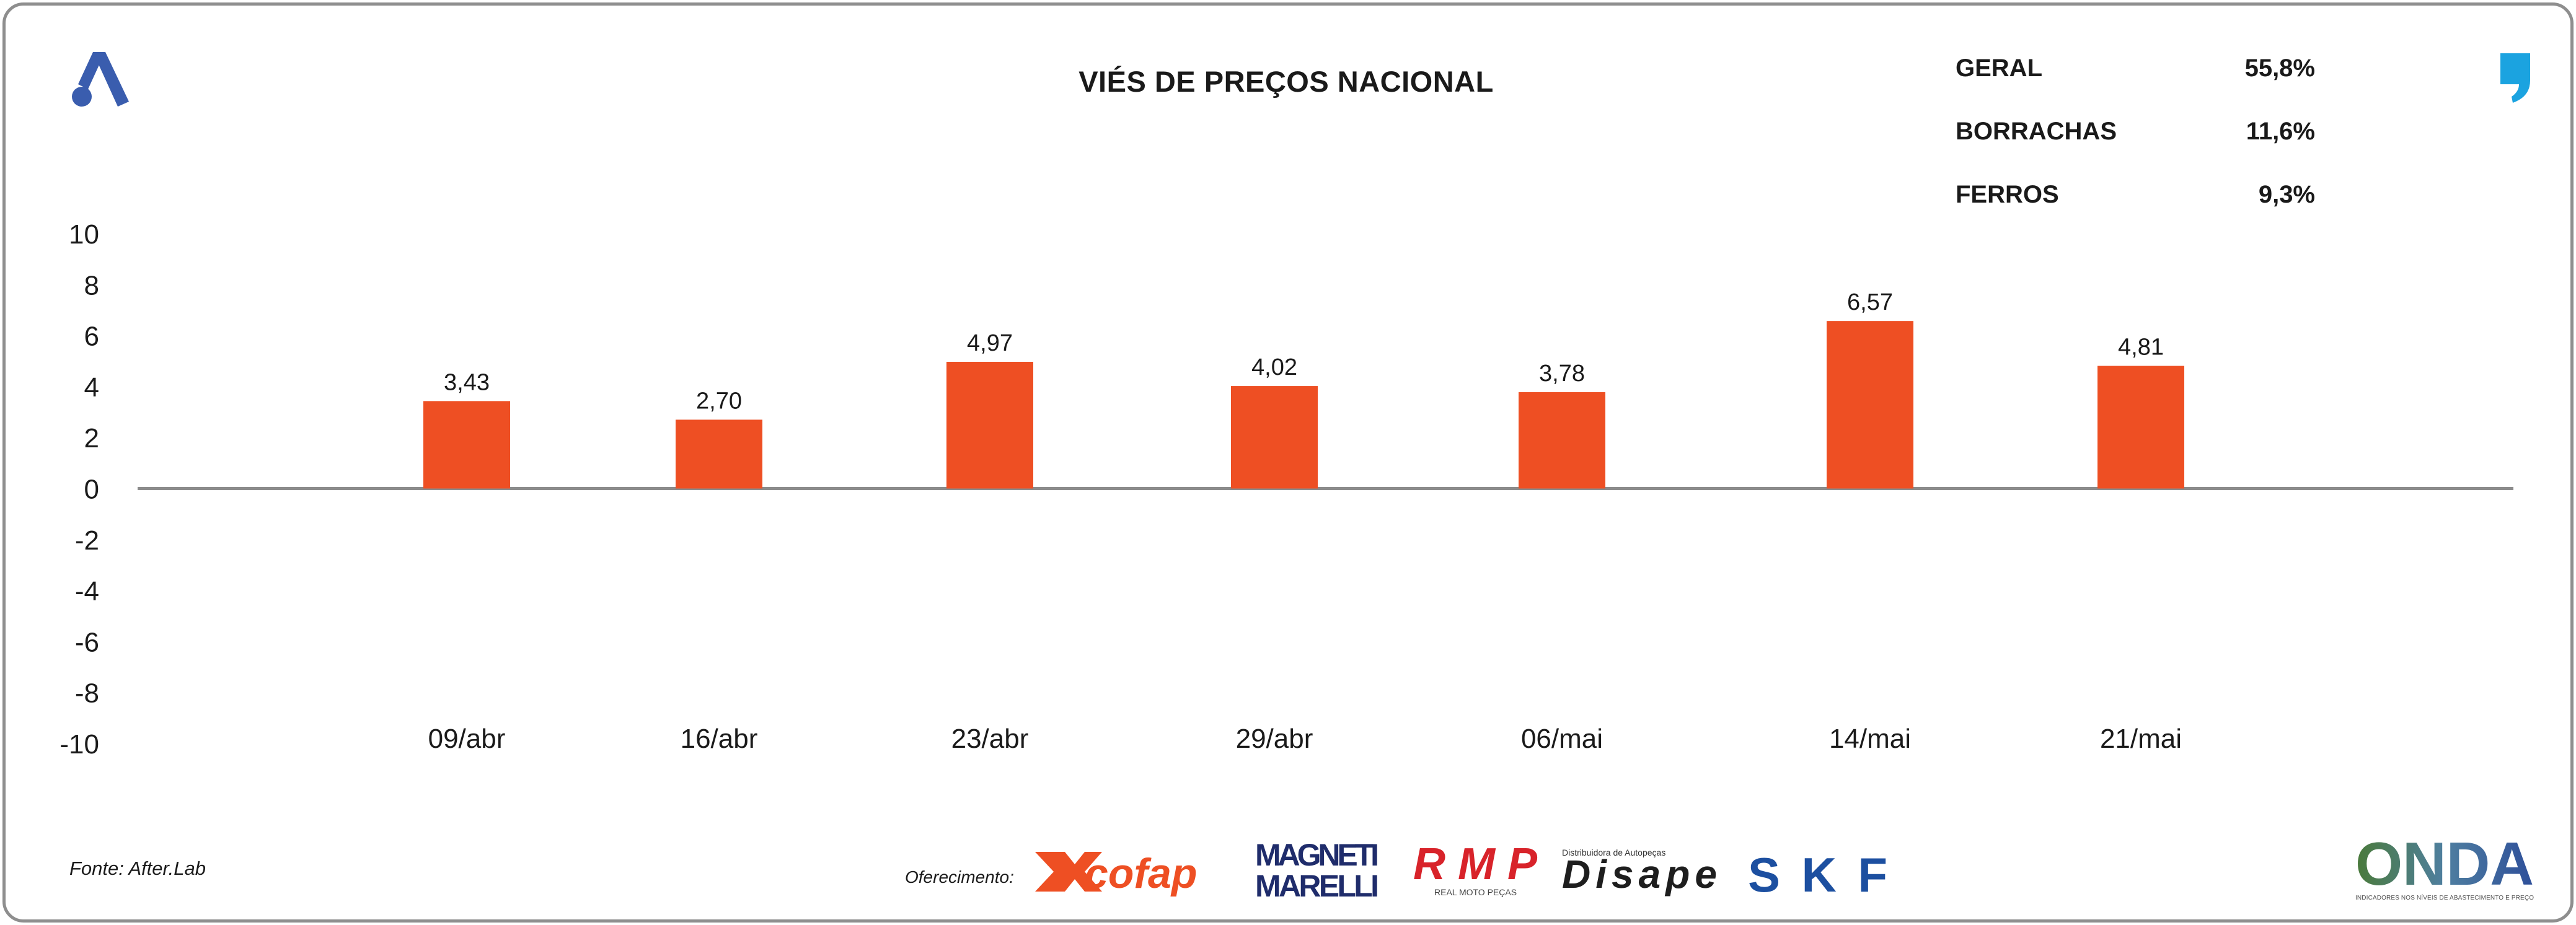  I want to click on bar-value-label: 4,97, so click(990, 343).